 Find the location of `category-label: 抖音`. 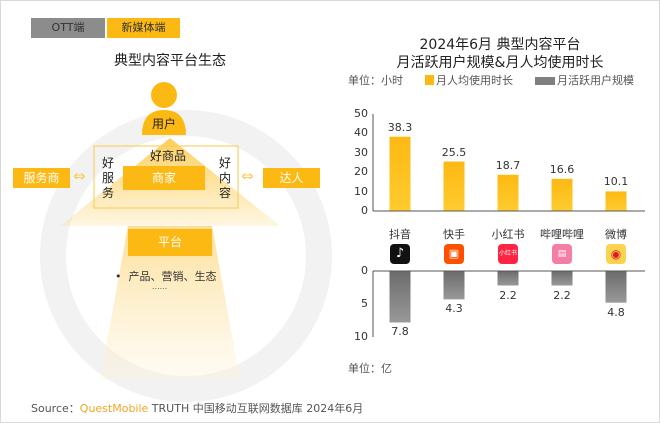

category-label: 抖音 is located at coordinates (400, 234).